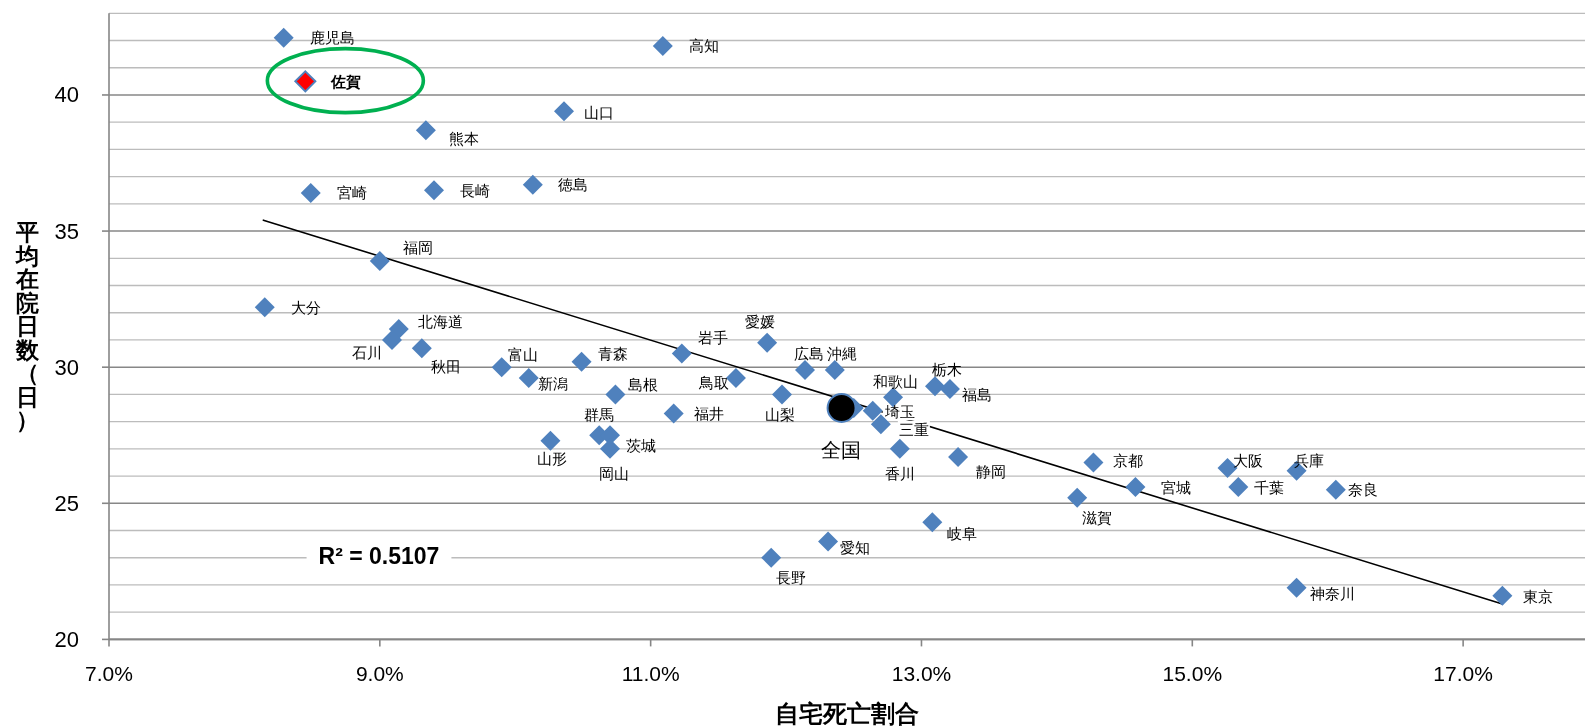  Describe the element at coordinates (847, 712) in the screenshot. I see `x-axis-title: 自宅死亡割合` at that location.